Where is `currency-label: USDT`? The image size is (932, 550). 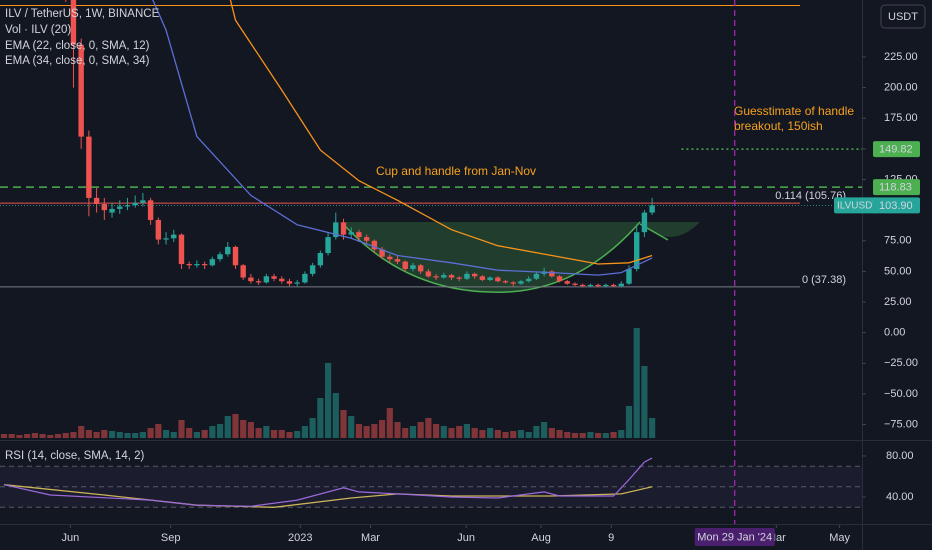 currency-label: USDT is located at coordinates (903, 17).